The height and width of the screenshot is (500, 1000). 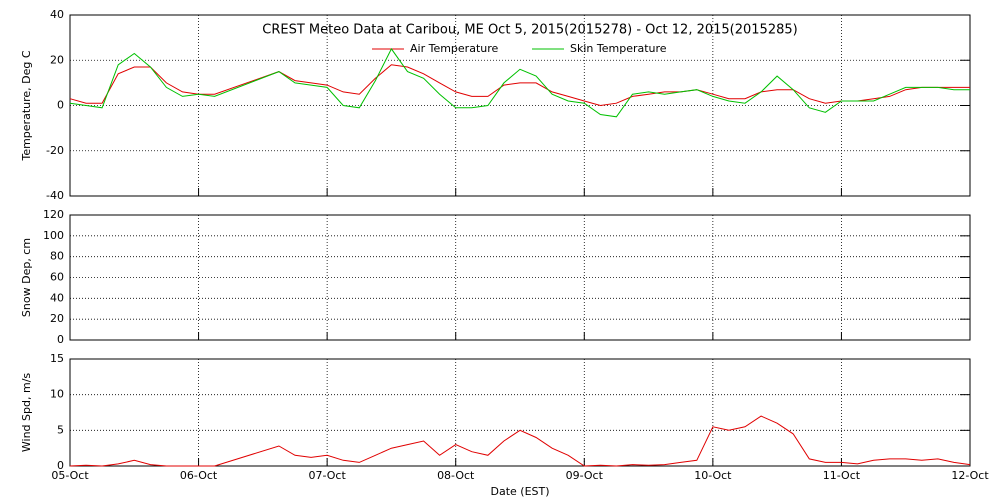 I want to click on x-tick-label: 12-Oct, so click(x=970, y=475).